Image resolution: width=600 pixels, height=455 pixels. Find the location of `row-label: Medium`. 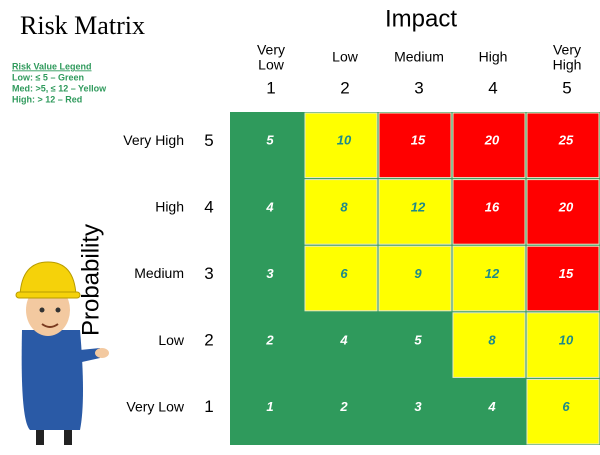

row-label: Medium is located at coordinates (159, 273).